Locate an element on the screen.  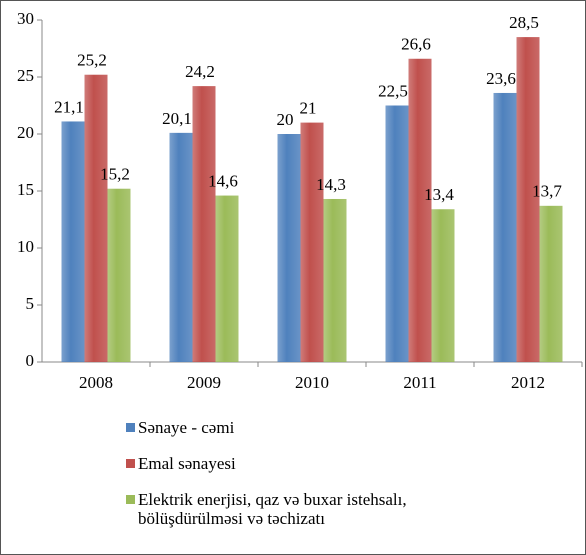
y-tick-label: 5 is located at coordinates (30, 303).